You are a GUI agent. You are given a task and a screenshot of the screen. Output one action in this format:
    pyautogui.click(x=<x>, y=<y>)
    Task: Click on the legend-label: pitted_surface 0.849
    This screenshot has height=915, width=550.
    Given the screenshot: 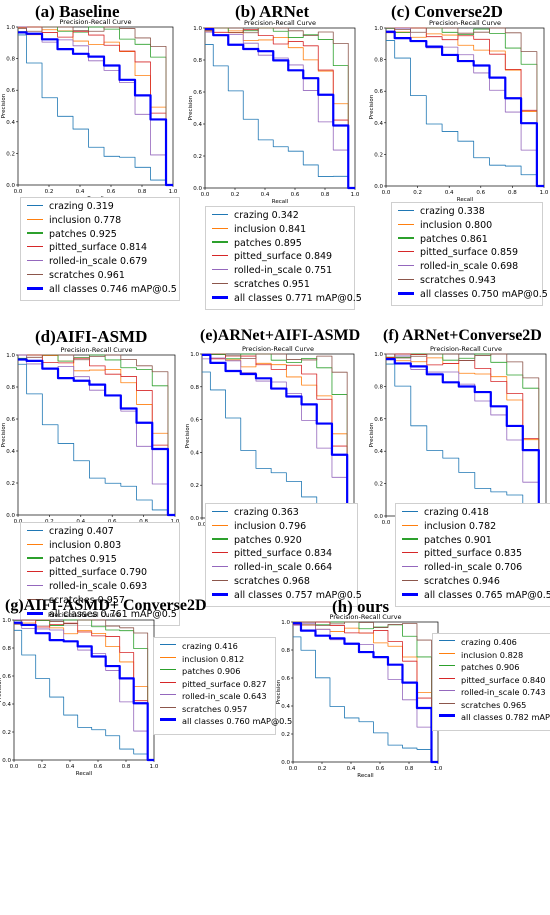 What is the action you would take?
    pyautogui.click(x=283, y=257)
    